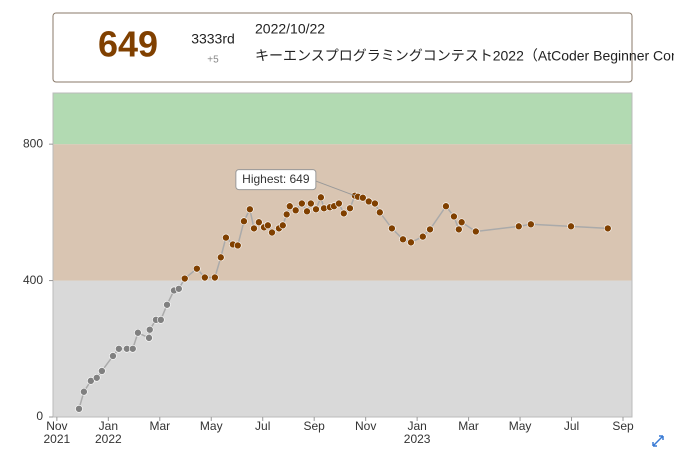 The image size is (674, 454). I want to click on rating-diff: +5, so click(213, 60).